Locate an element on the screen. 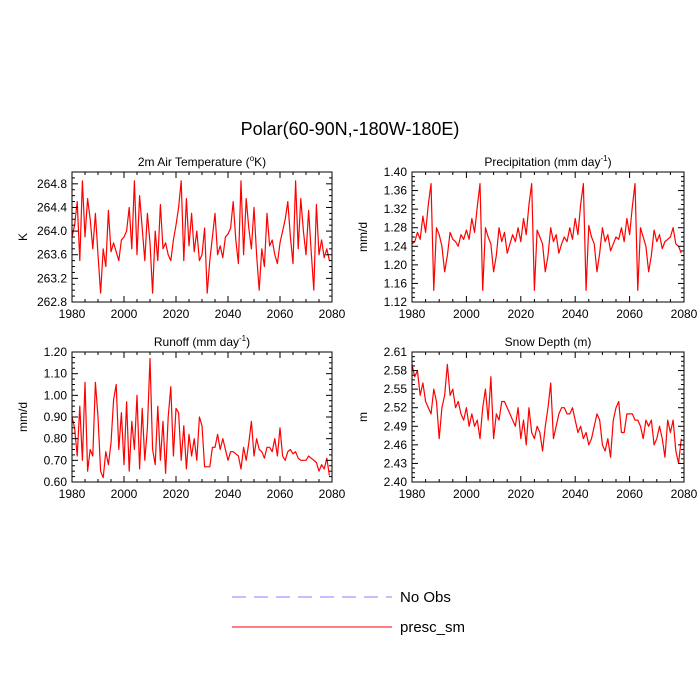 Image resolution: width=700 pixels, height=700 pixels. y-tick-label: 2.46 is located at coordinates (396, 445).